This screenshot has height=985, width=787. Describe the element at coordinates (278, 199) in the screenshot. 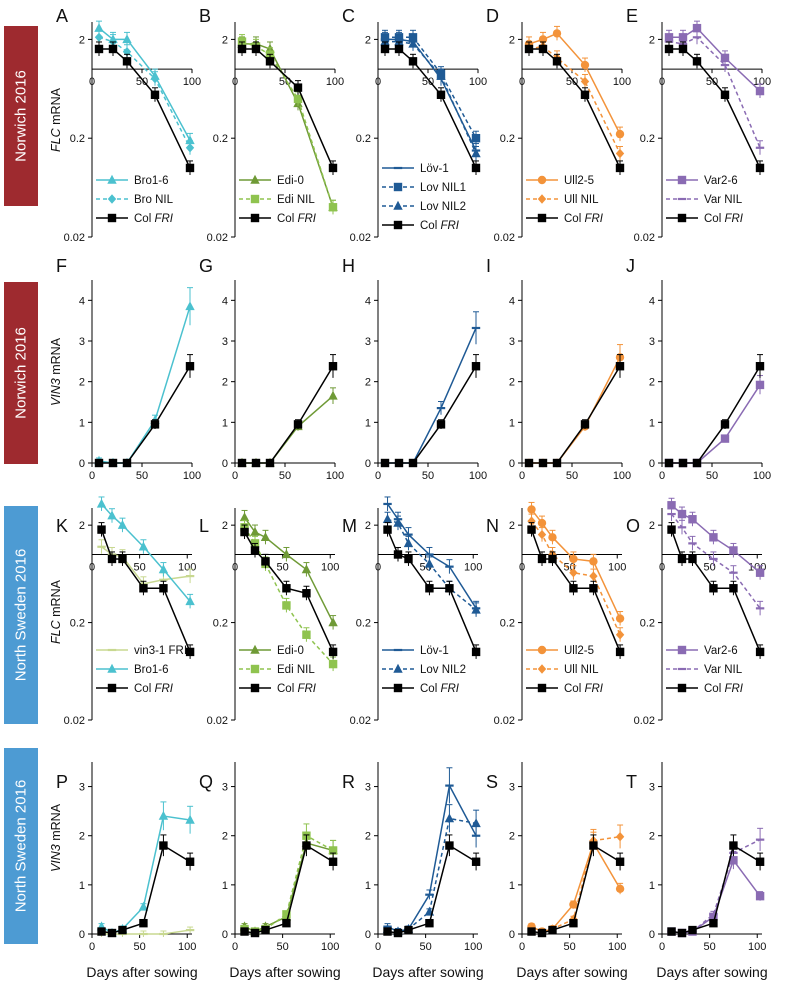

I see `legend: Edi-0 Edi NIL Col FRI` at that location.